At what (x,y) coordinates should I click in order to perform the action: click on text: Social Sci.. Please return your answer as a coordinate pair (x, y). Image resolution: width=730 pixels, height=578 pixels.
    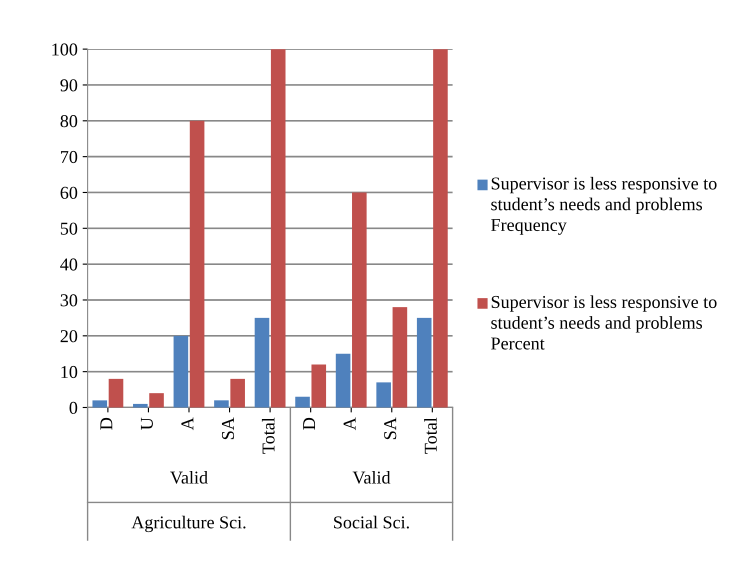
    Looking at the image, I should click on (371, 522).